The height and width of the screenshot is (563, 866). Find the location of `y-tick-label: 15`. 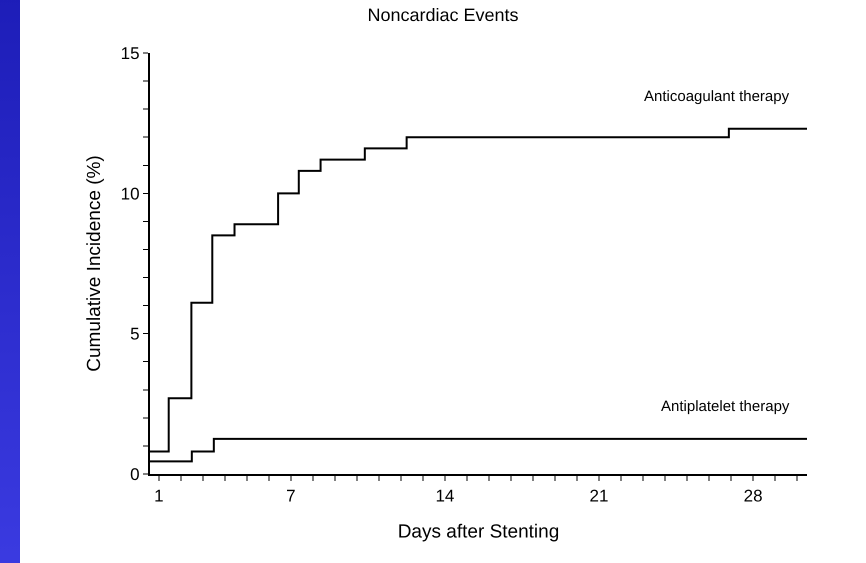

y-tick-label: 15 is located at coordinates (130, 53).